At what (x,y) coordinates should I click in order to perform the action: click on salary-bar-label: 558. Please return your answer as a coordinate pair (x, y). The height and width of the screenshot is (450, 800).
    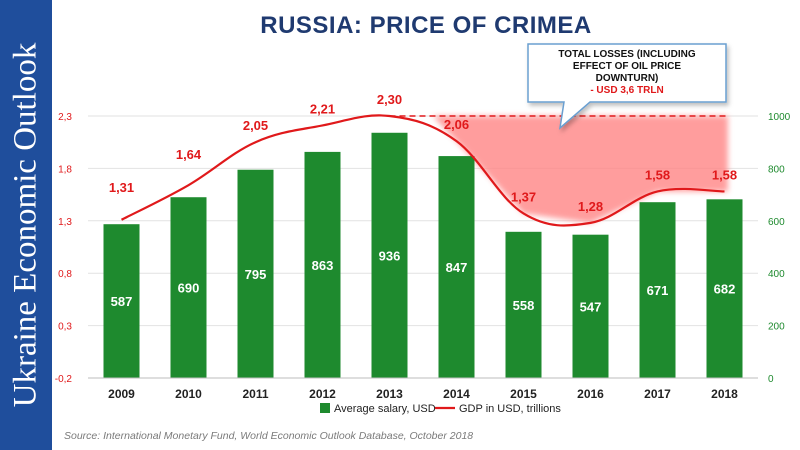
    Looking at the image, I should click on (524, 305).